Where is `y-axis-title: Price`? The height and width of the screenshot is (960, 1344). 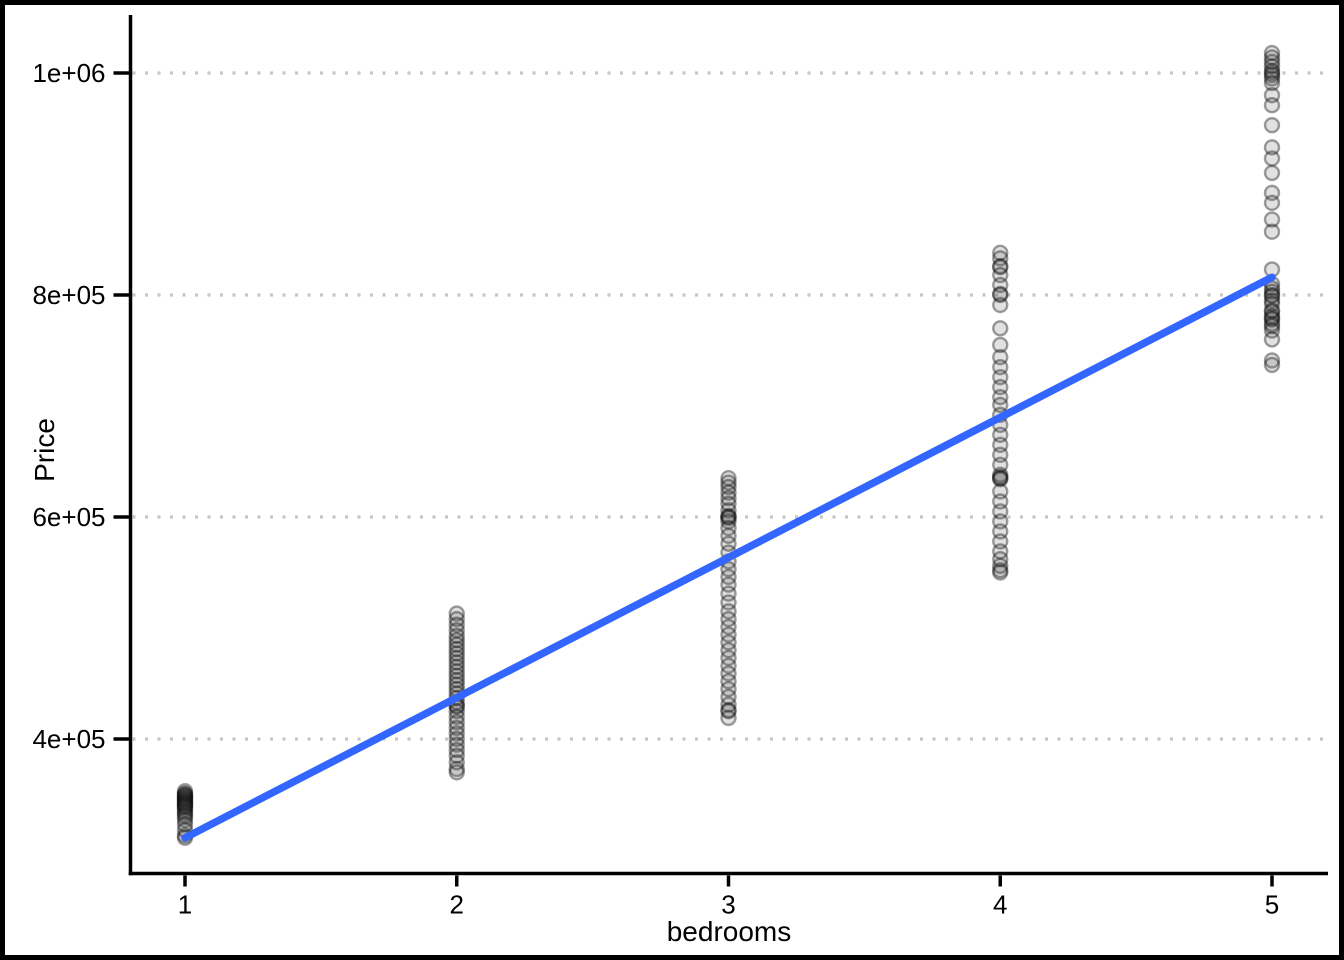
y-axis-title: Price is located at coordinates (44, 450).